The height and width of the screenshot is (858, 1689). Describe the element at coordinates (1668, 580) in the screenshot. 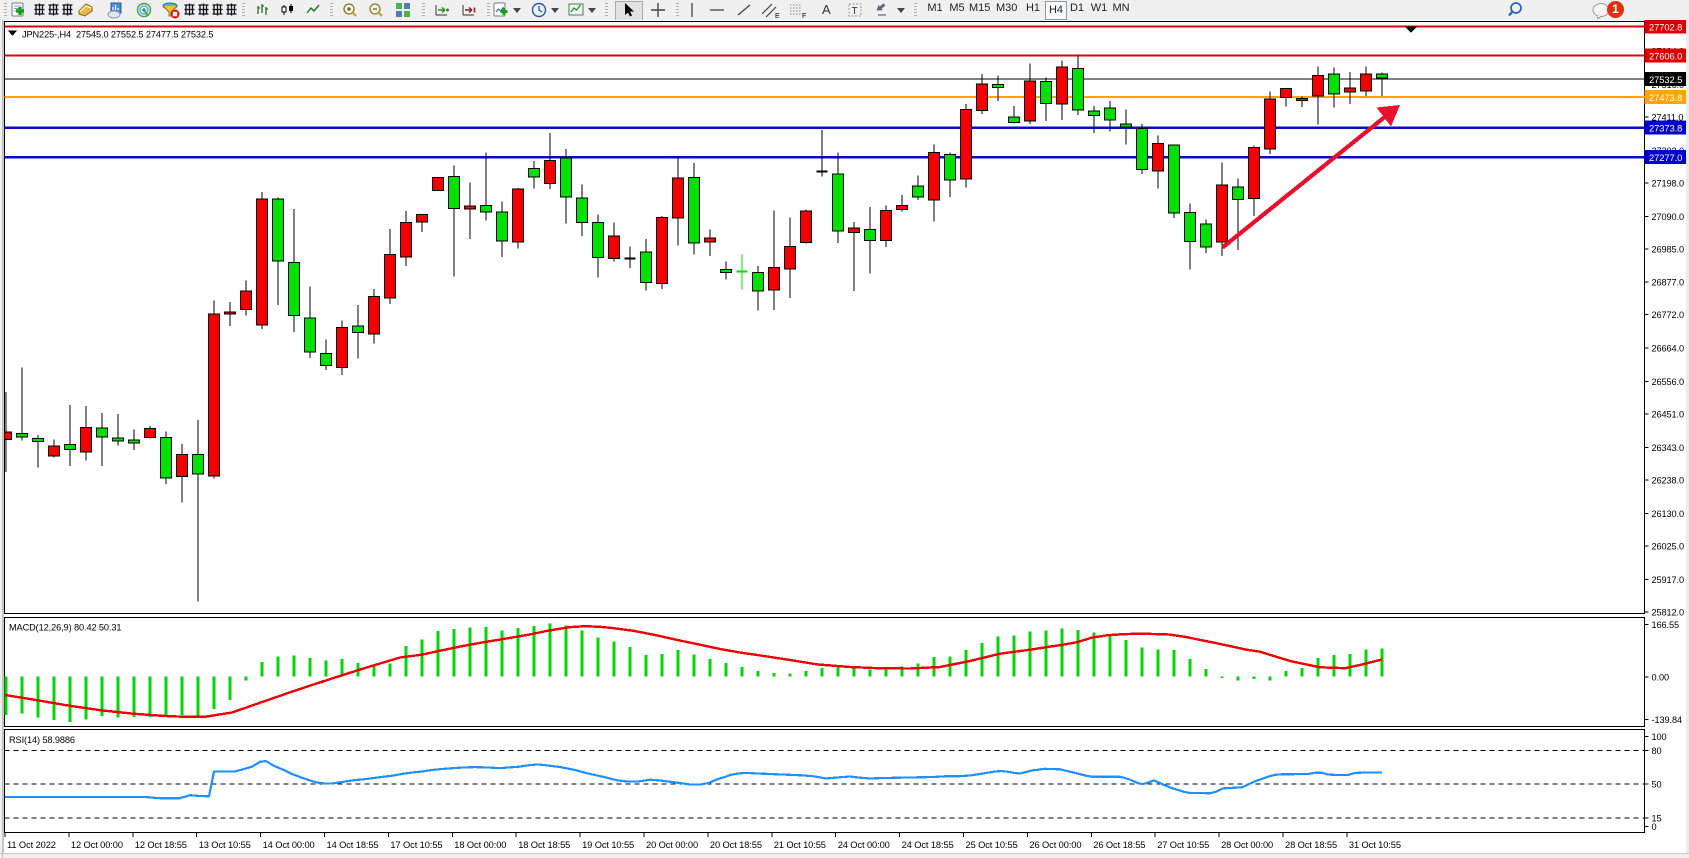

I see `svg-text: 25917.0` at that location.